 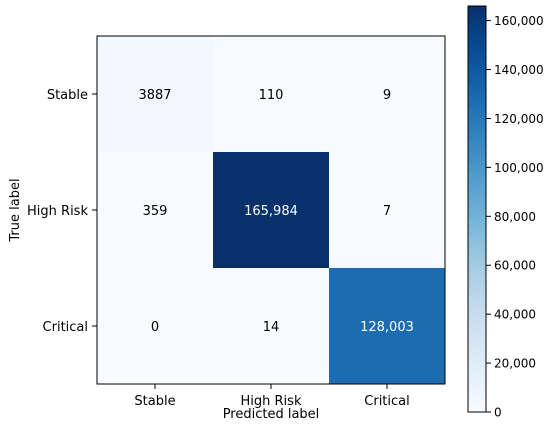 I want to click on y-tick-label: Stable, so click(x=67, y=95).